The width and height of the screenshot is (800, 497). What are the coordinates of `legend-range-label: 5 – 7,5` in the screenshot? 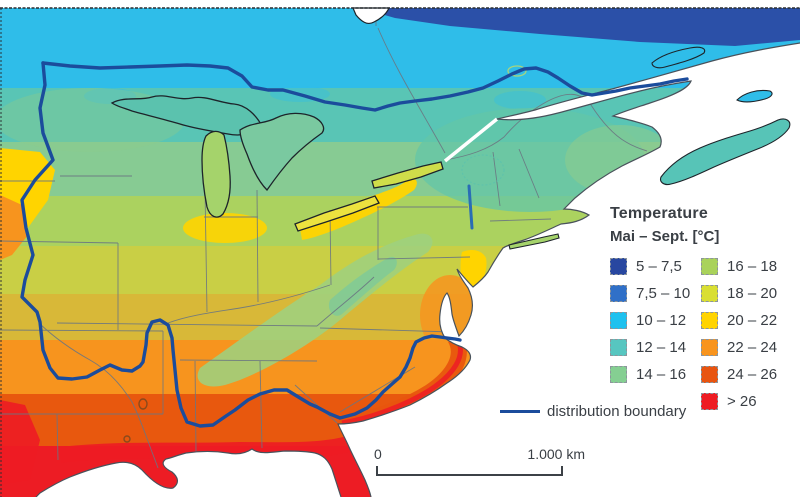 It's located at (659, 266).